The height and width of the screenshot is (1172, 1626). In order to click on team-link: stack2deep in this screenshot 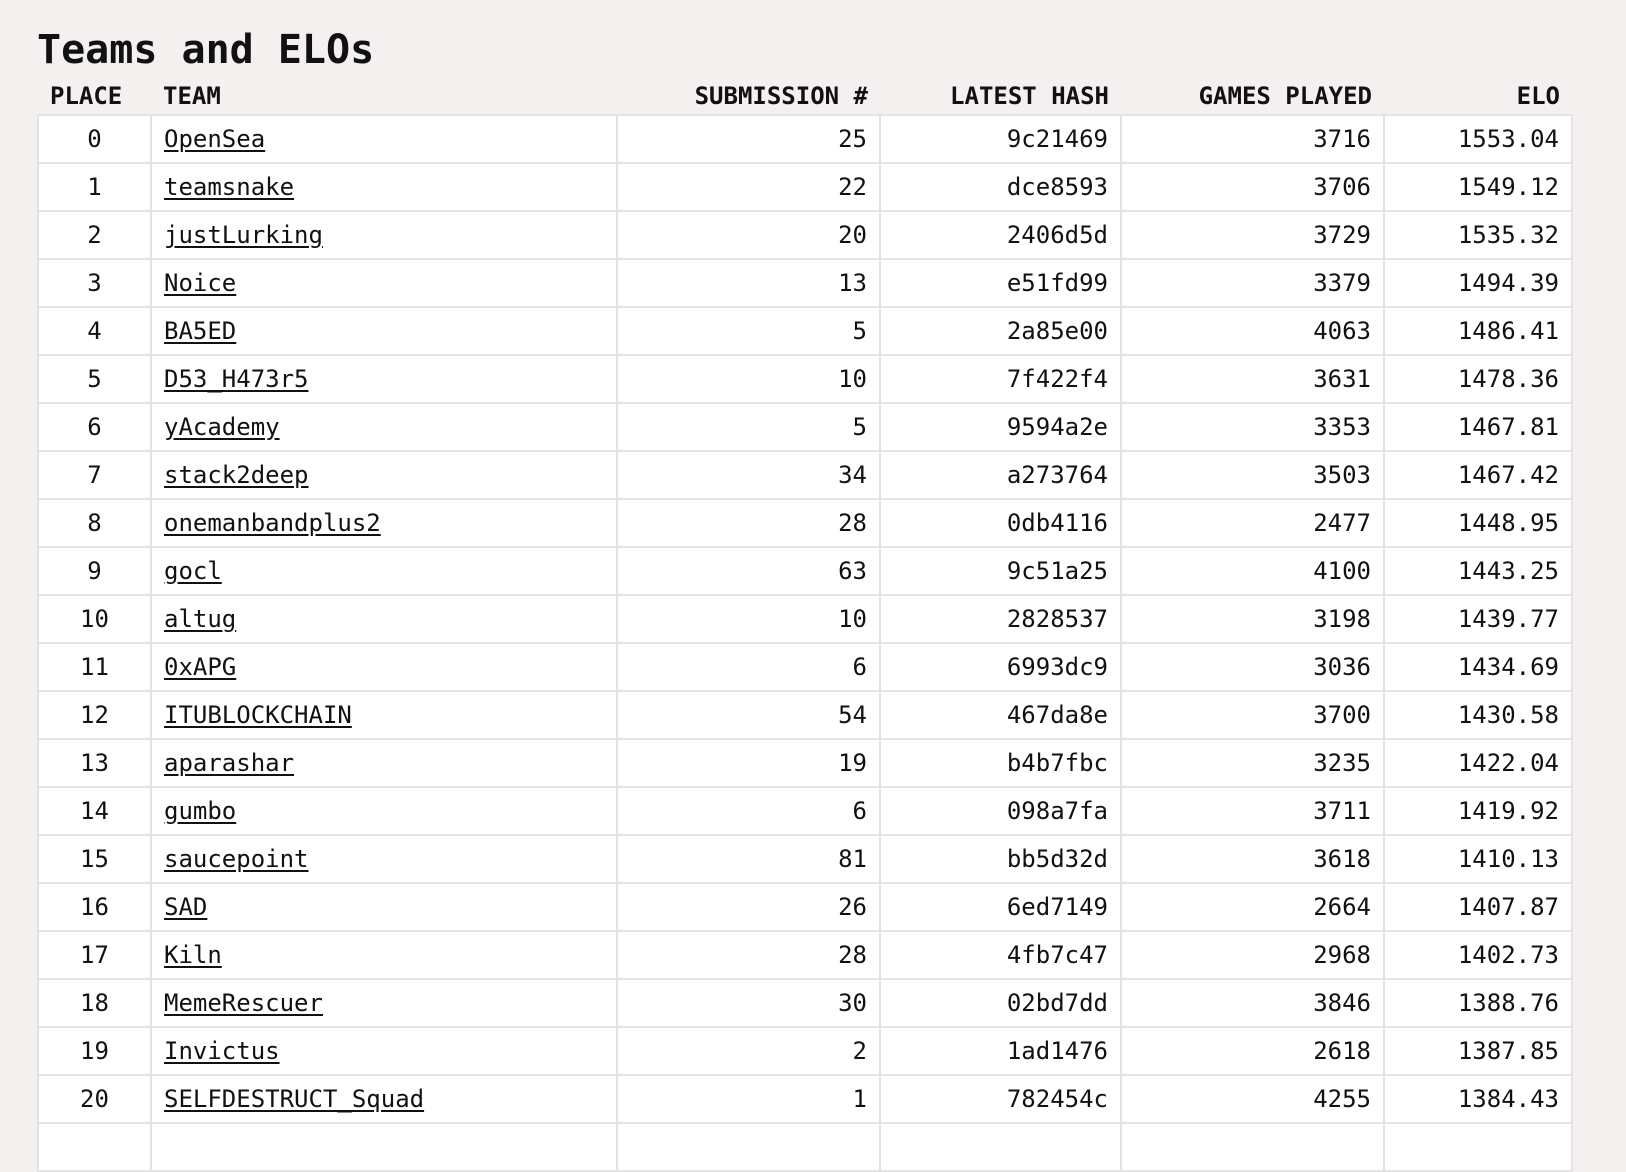, I will do `click(236, 475)`.